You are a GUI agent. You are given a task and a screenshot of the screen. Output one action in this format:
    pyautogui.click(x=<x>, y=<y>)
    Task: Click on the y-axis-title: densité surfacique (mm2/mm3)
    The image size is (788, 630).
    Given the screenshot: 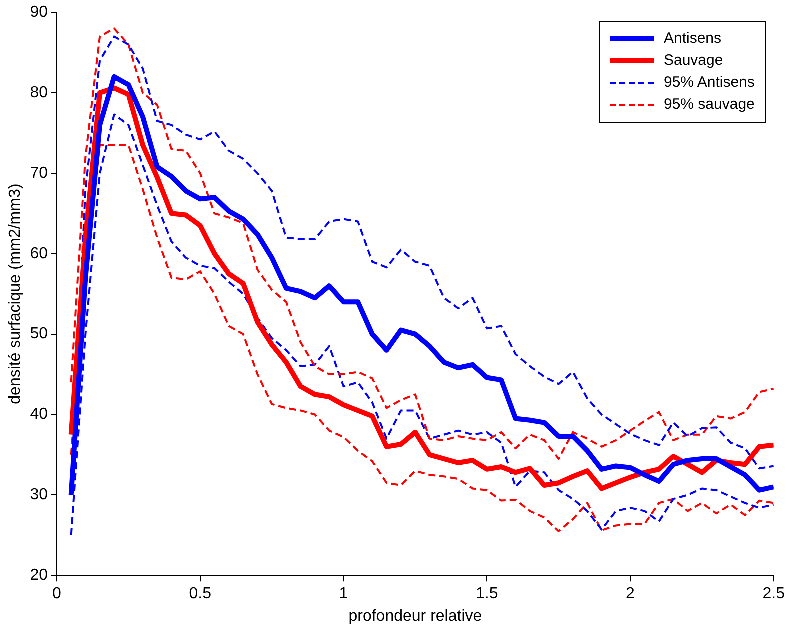 What is the action you would take?
    pyautogui.click(x=15, y=294)
    